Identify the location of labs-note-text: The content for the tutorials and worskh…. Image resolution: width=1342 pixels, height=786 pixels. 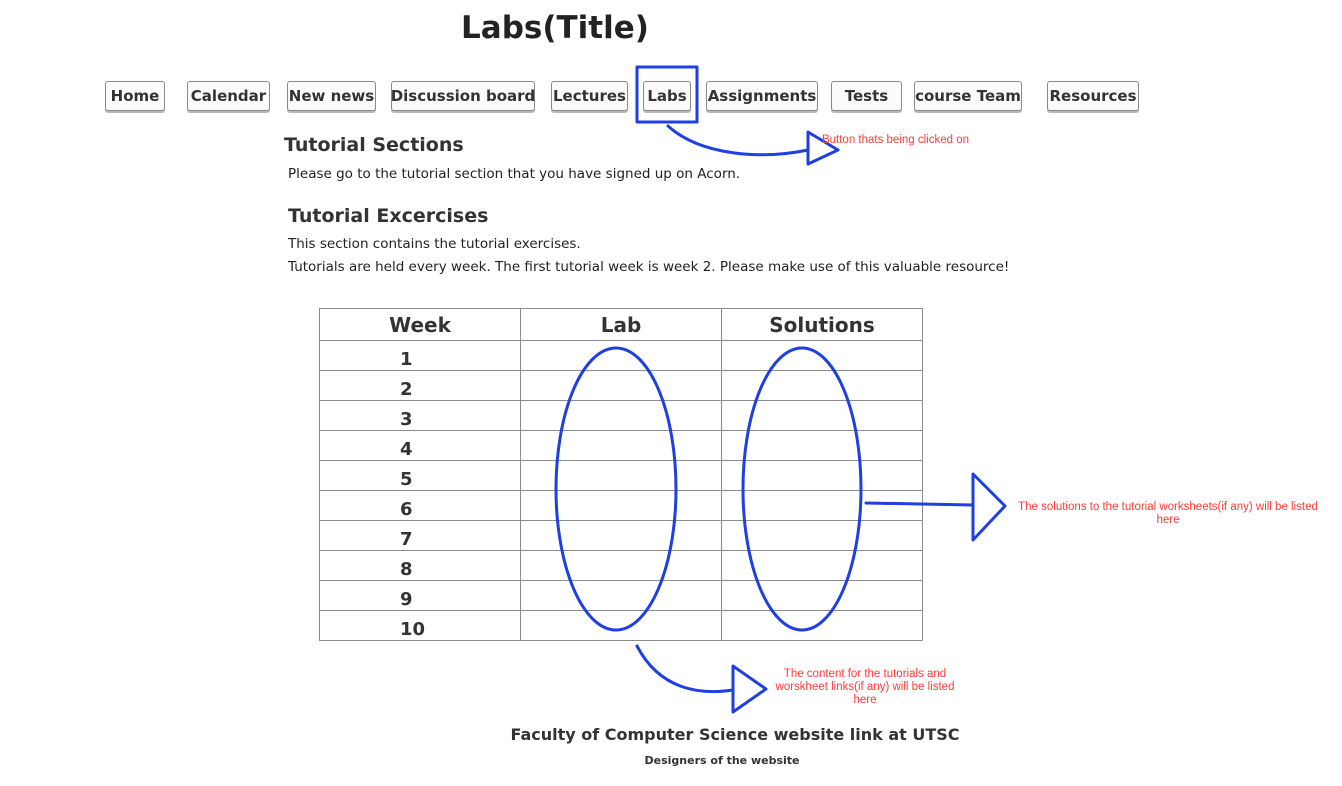
(865, 687).